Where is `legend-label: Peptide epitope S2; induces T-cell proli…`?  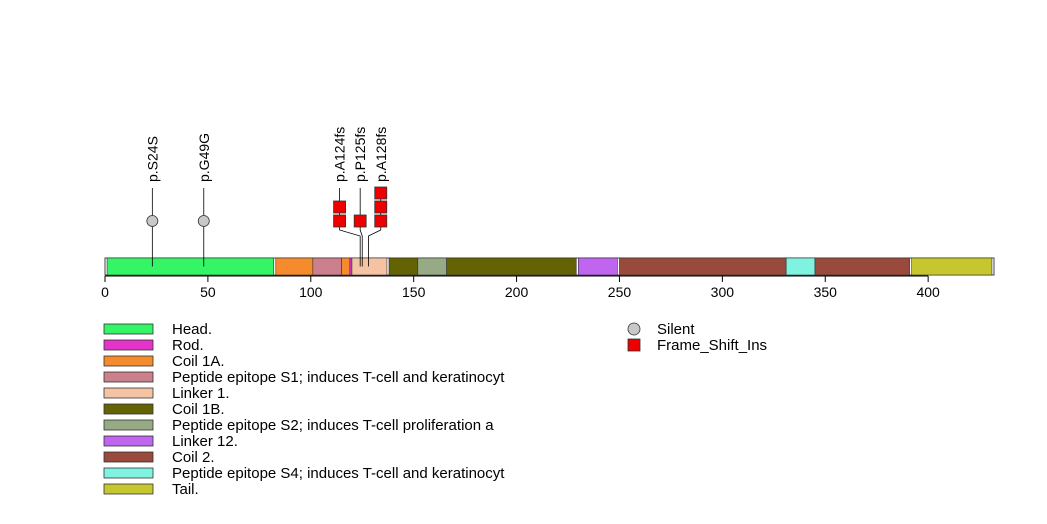 legend-label: Peptide epitope S2; induces T-cell proli… is located at coordinates (333, 425).